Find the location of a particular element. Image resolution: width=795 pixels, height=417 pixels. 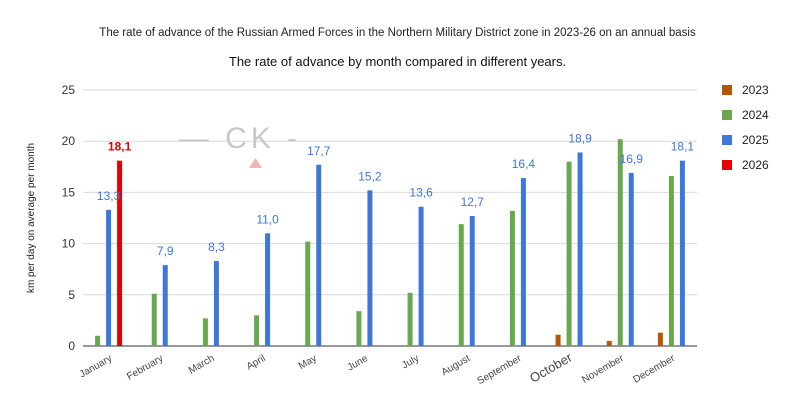

legend-entry: 2025 is located at coordinates (755, 140).